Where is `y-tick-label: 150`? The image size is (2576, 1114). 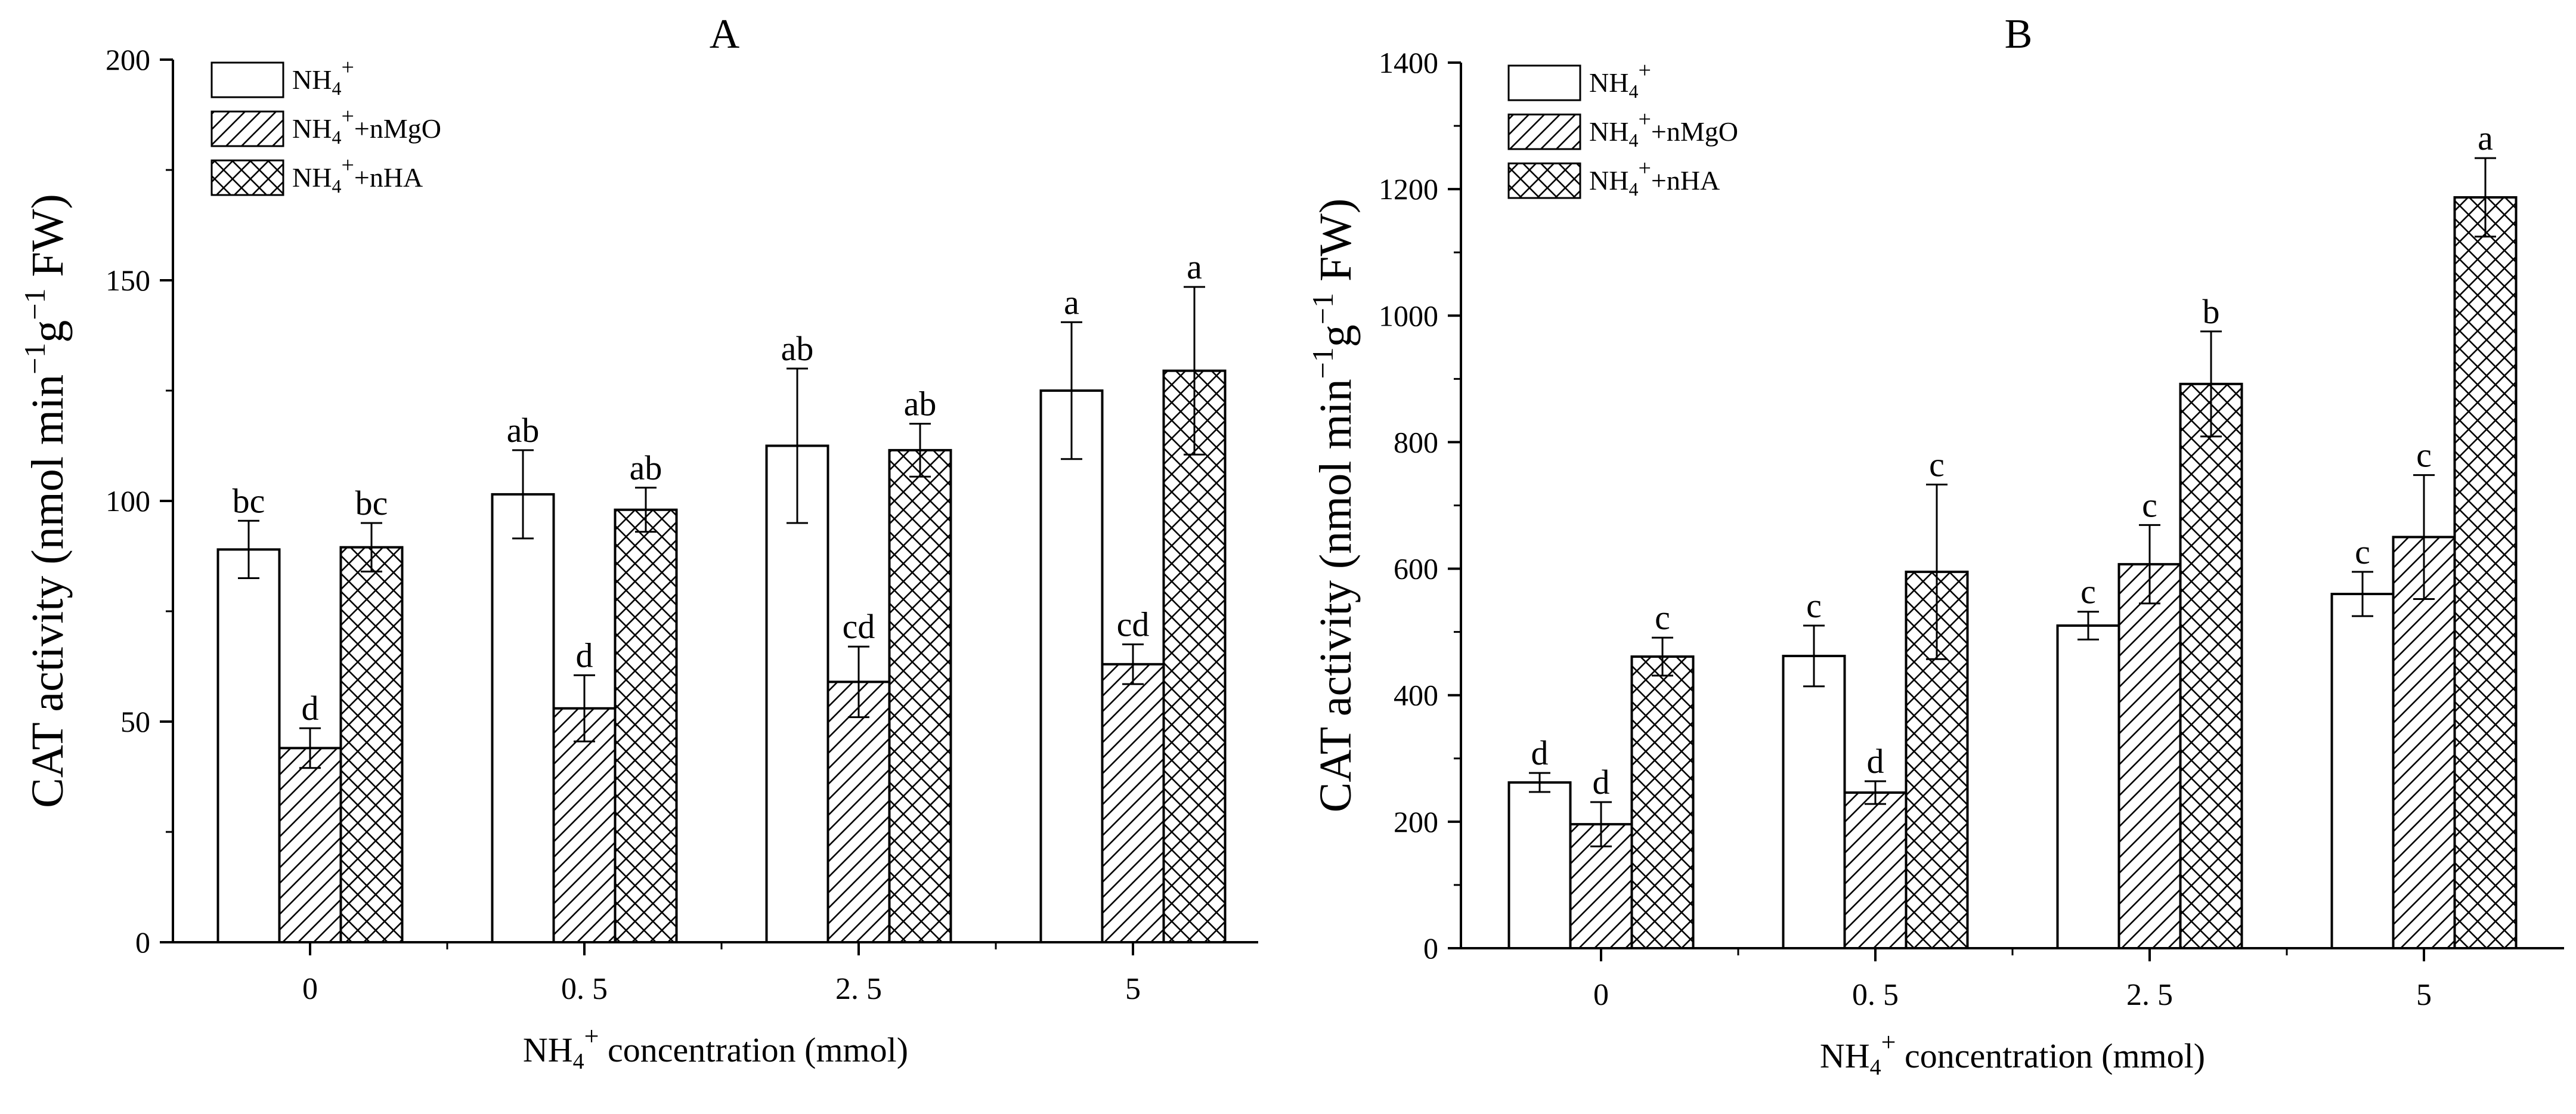
y-tick-label: 150 is located at coordinates (128, 280).